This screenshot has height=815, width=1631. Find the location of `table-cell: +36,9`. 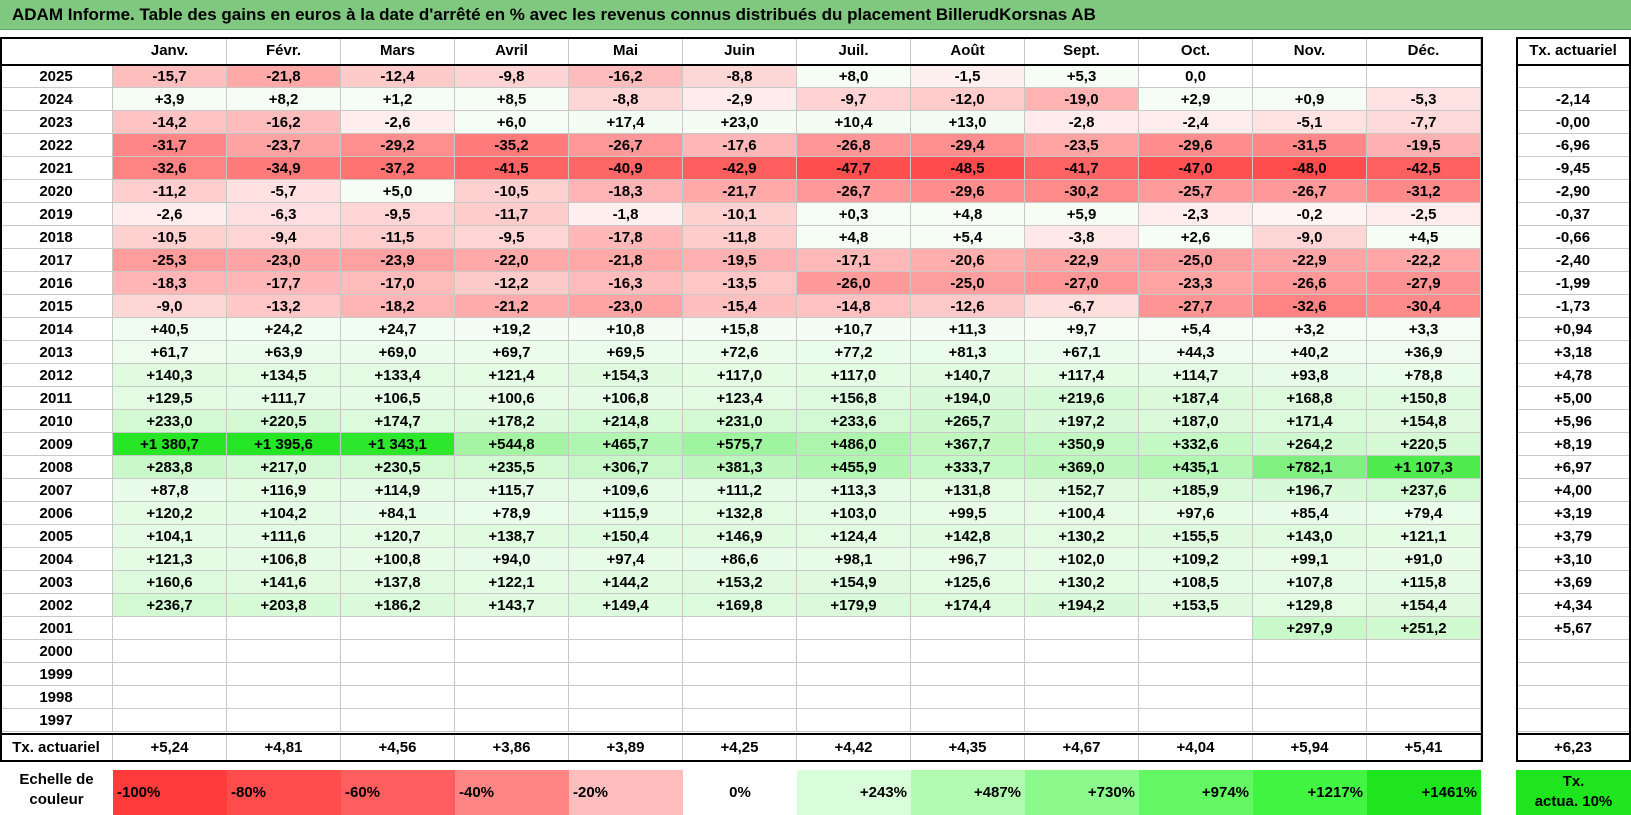

table-cell: +36,9 is located at coordinates (1424, 352).